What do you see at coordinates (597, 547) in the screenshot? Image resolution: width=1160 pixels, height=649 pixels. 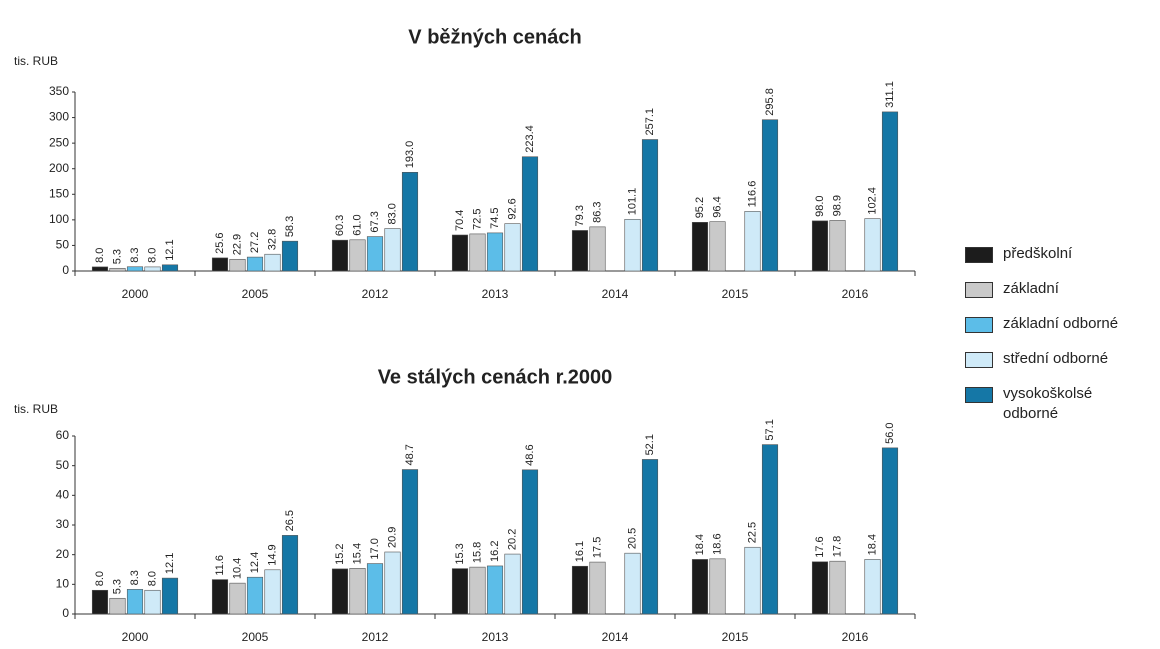 I see `value-label: 17.5` at bounding box center [597, 547].